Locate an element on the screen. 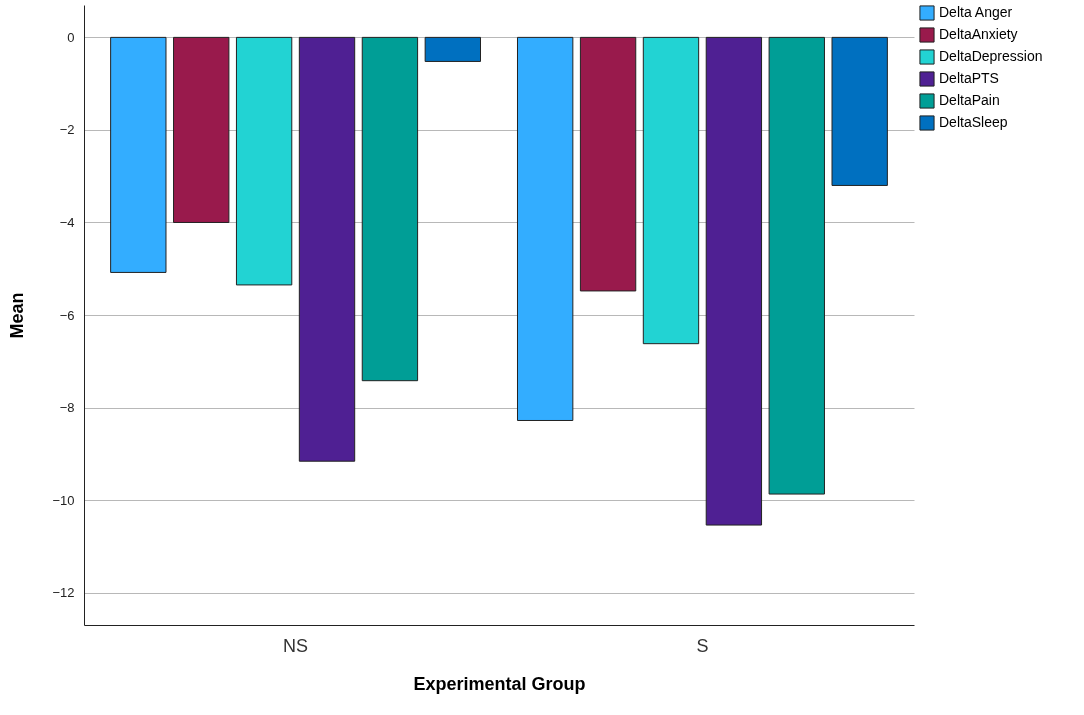 This screenshot has width=1084, height=715. legend-label: Delta Anger is located at coordinates (976, 12).